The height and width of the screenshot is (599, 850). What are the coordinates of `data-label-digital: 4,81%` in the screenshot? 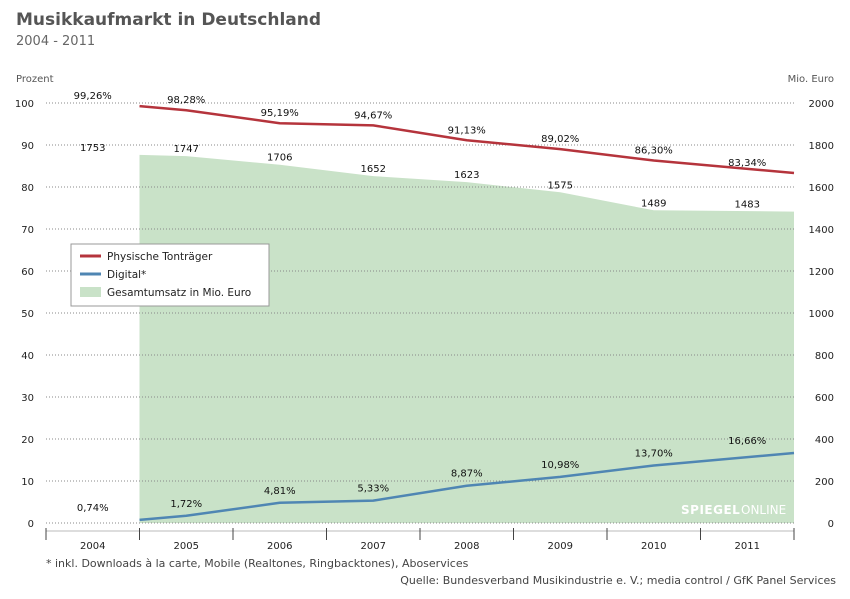 It's located at (280, 491).